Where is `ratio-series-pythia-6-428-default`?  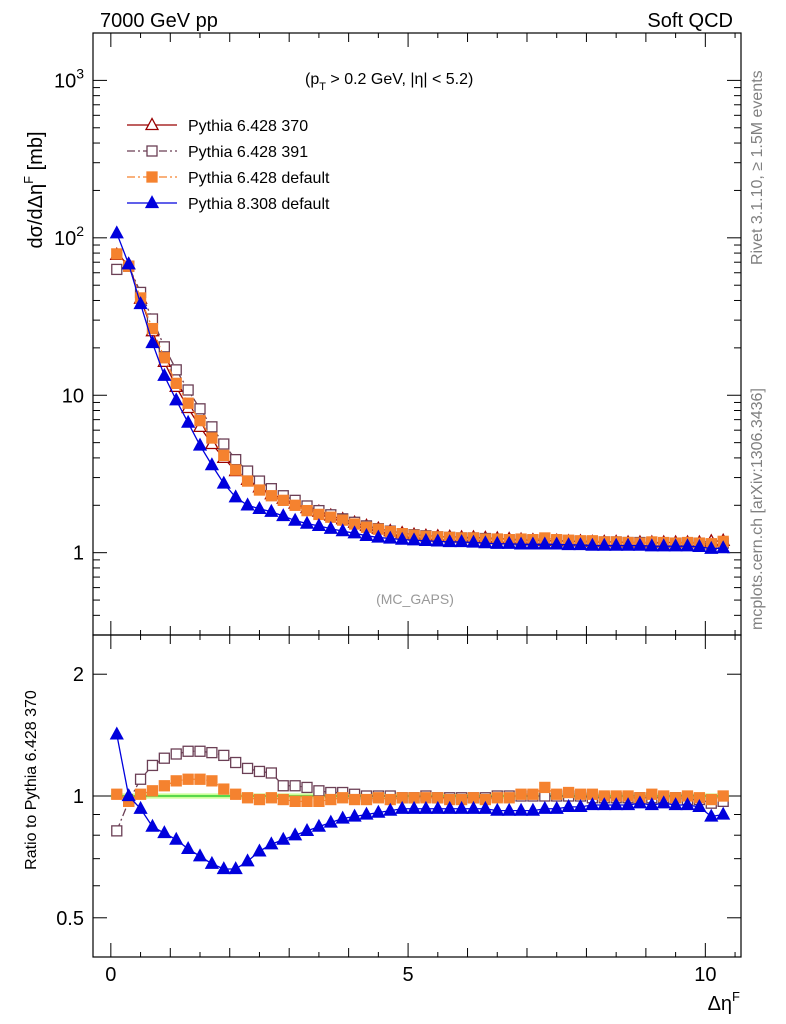 ratio-series-pythia-6-428-default is located at coordinates (420, 790).